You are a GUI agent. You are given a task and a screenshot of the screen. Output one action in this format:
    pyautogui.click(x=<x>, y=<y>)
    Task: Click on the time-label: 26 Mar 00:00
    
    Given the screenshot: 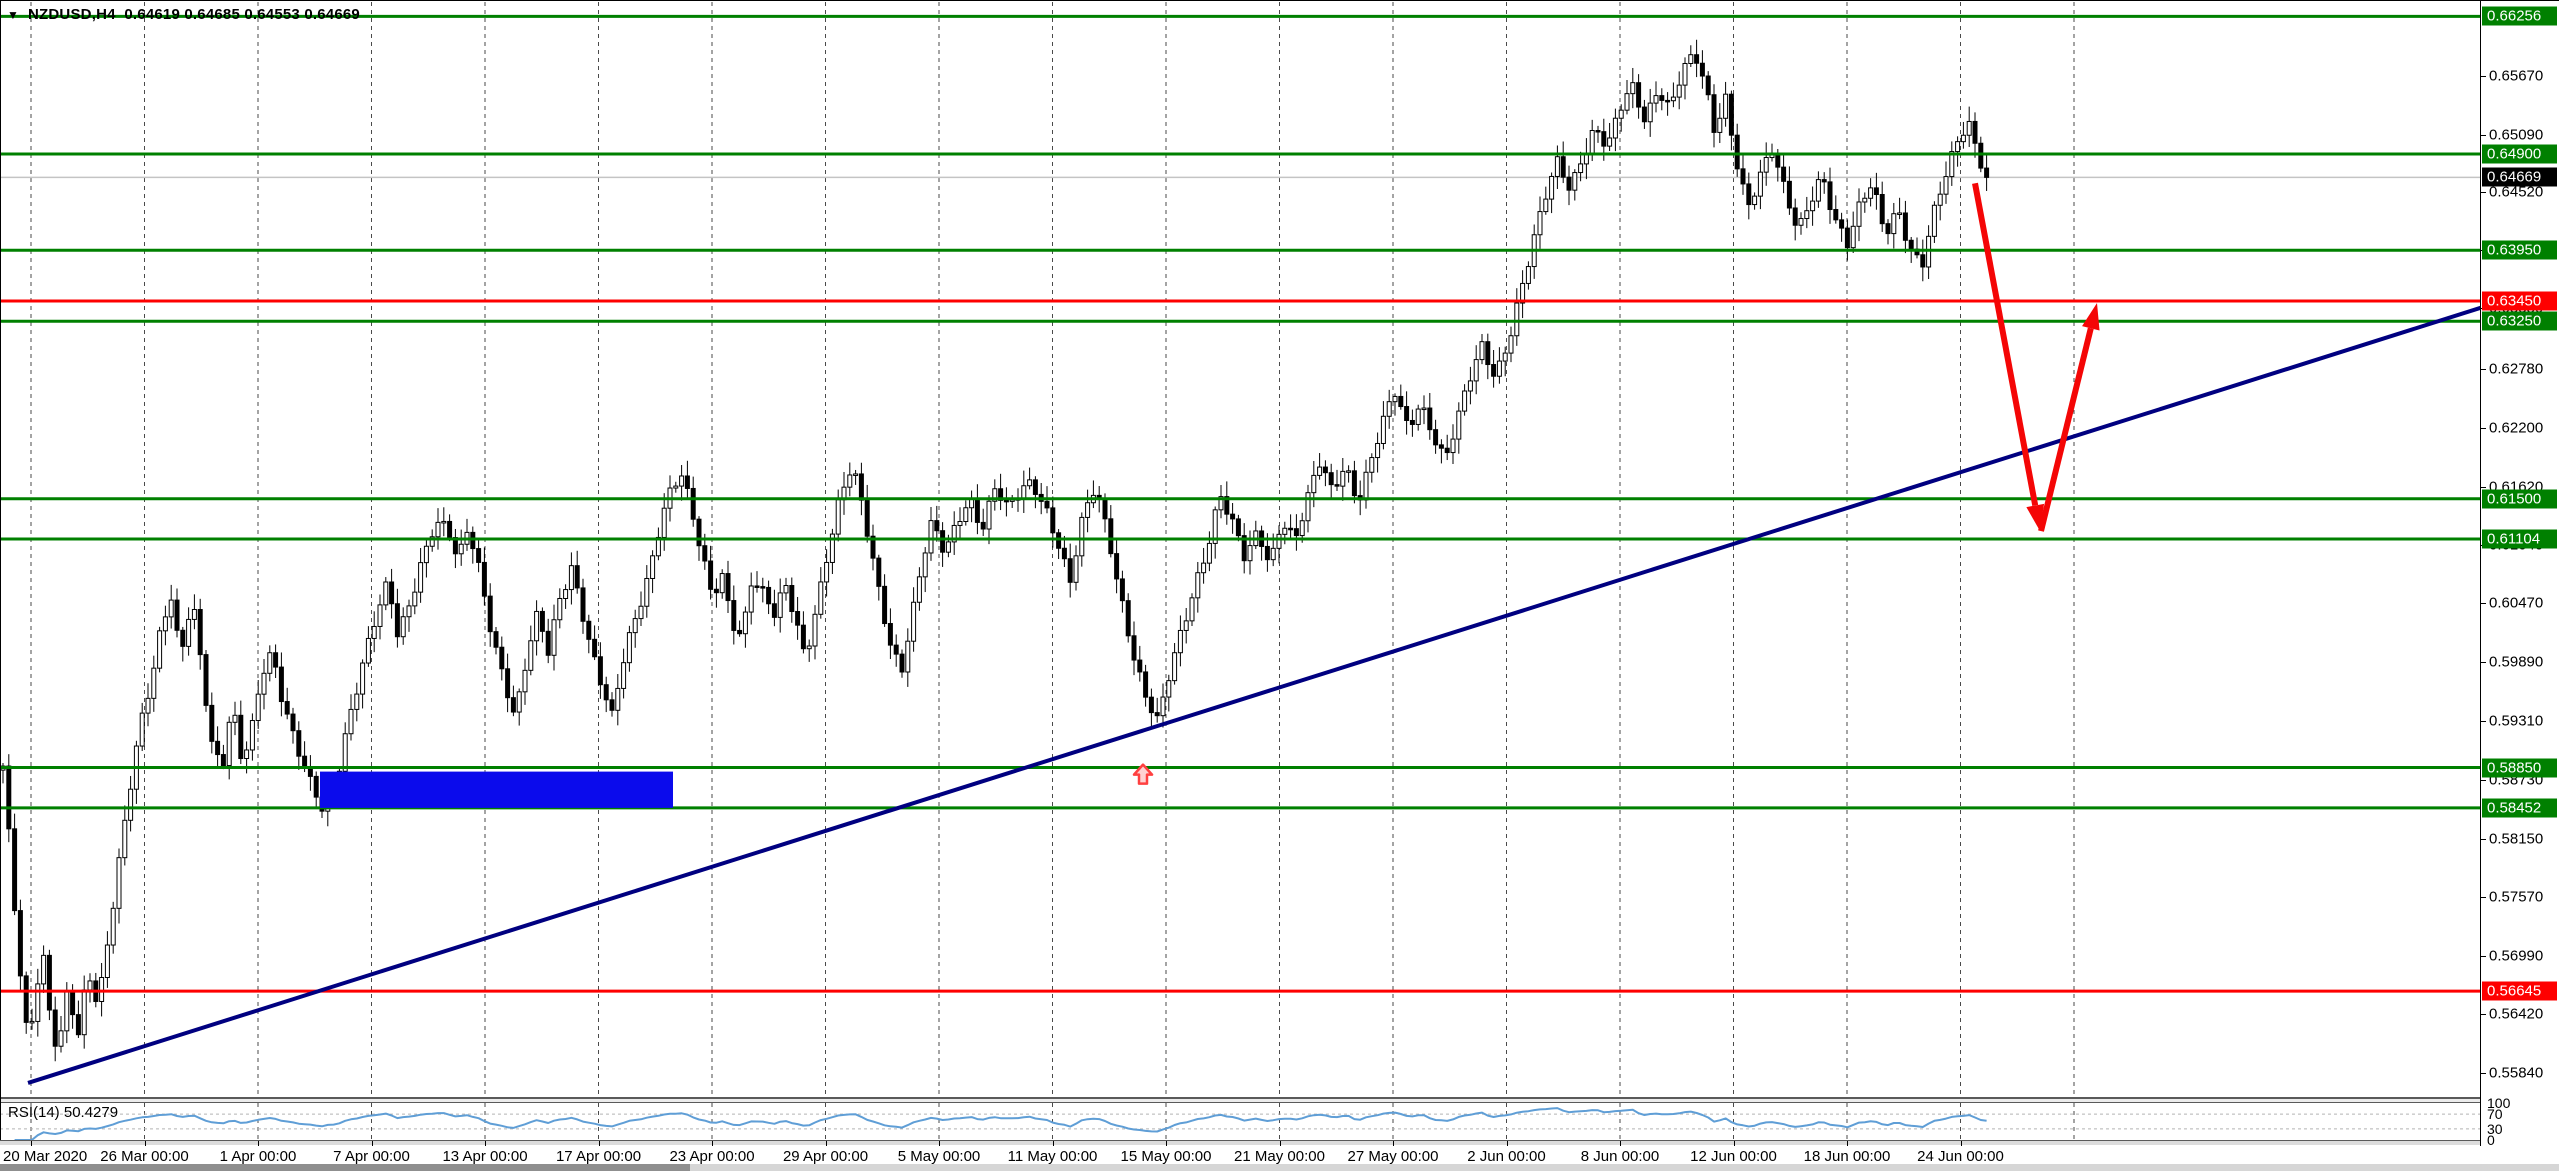 What is the action you would take?
    pyautogui.click(x=144, y=1156)
    